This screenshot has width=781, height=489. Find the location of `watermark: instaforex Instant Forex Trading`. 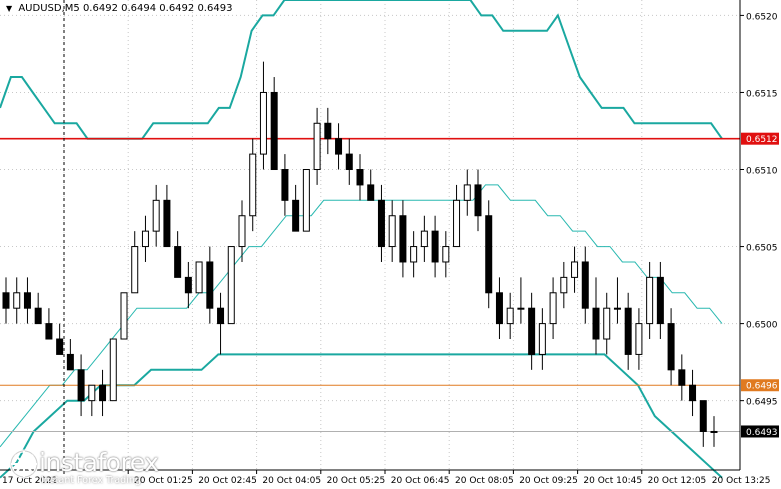

watermark: instaforex Instant Forex Trading is located at coordinates (91, 466).